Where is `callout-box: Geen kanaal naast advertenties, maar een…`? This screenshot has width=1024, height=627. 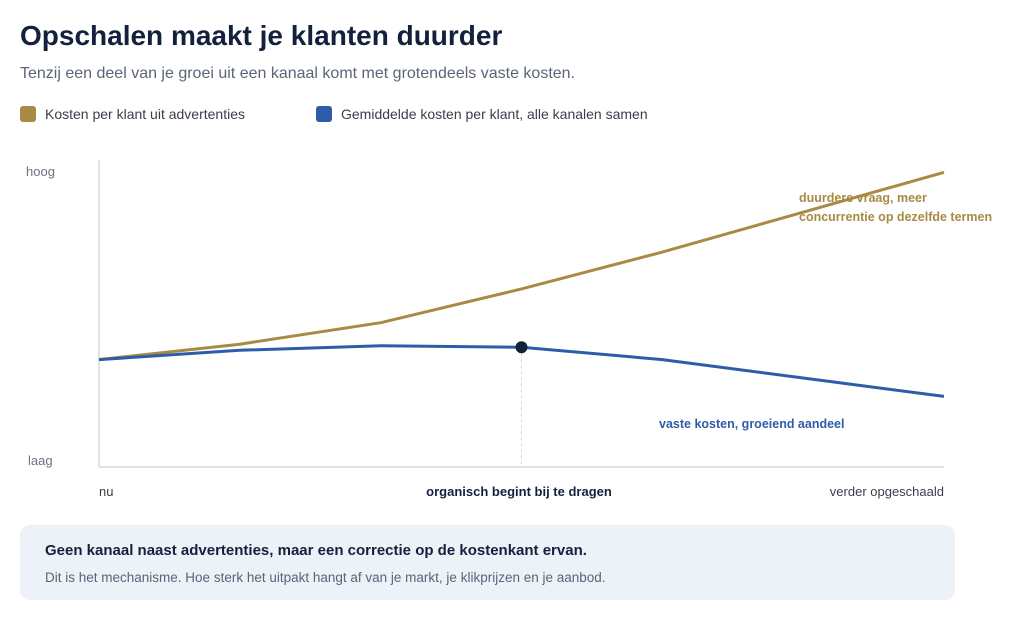
callout-box: Geen kanaal naast advertenties, maar een… is located at coordinates (487, 562).